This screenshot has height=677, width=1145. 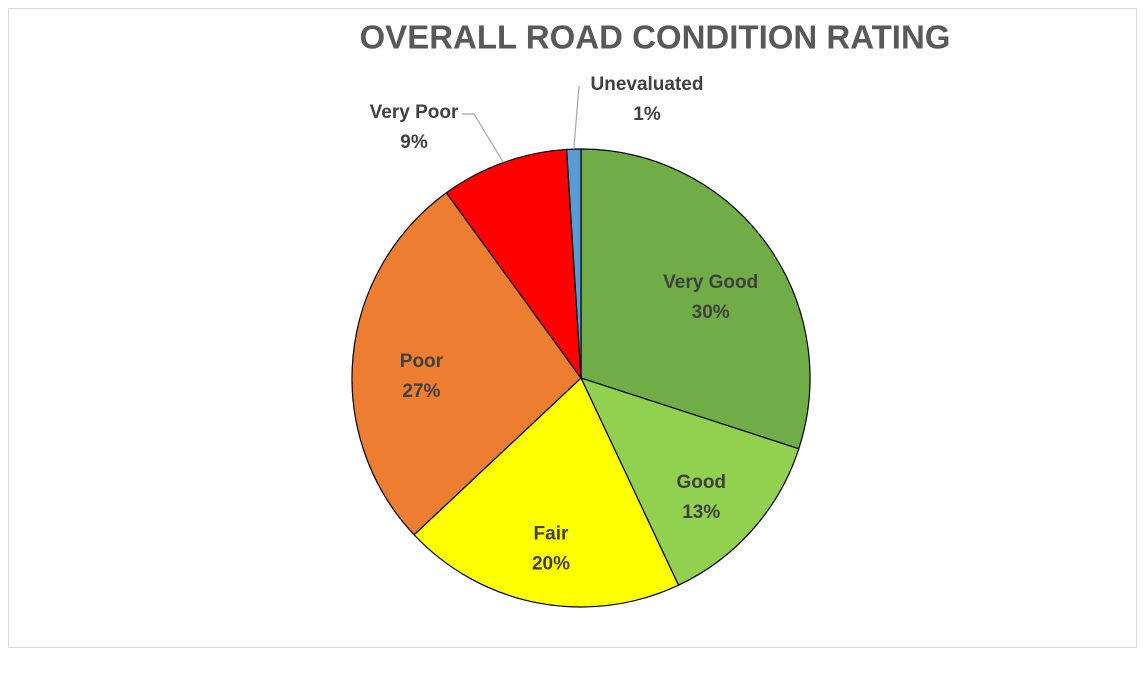 I want to click on slice-label-value: 20%, so click(x=551, y=563).